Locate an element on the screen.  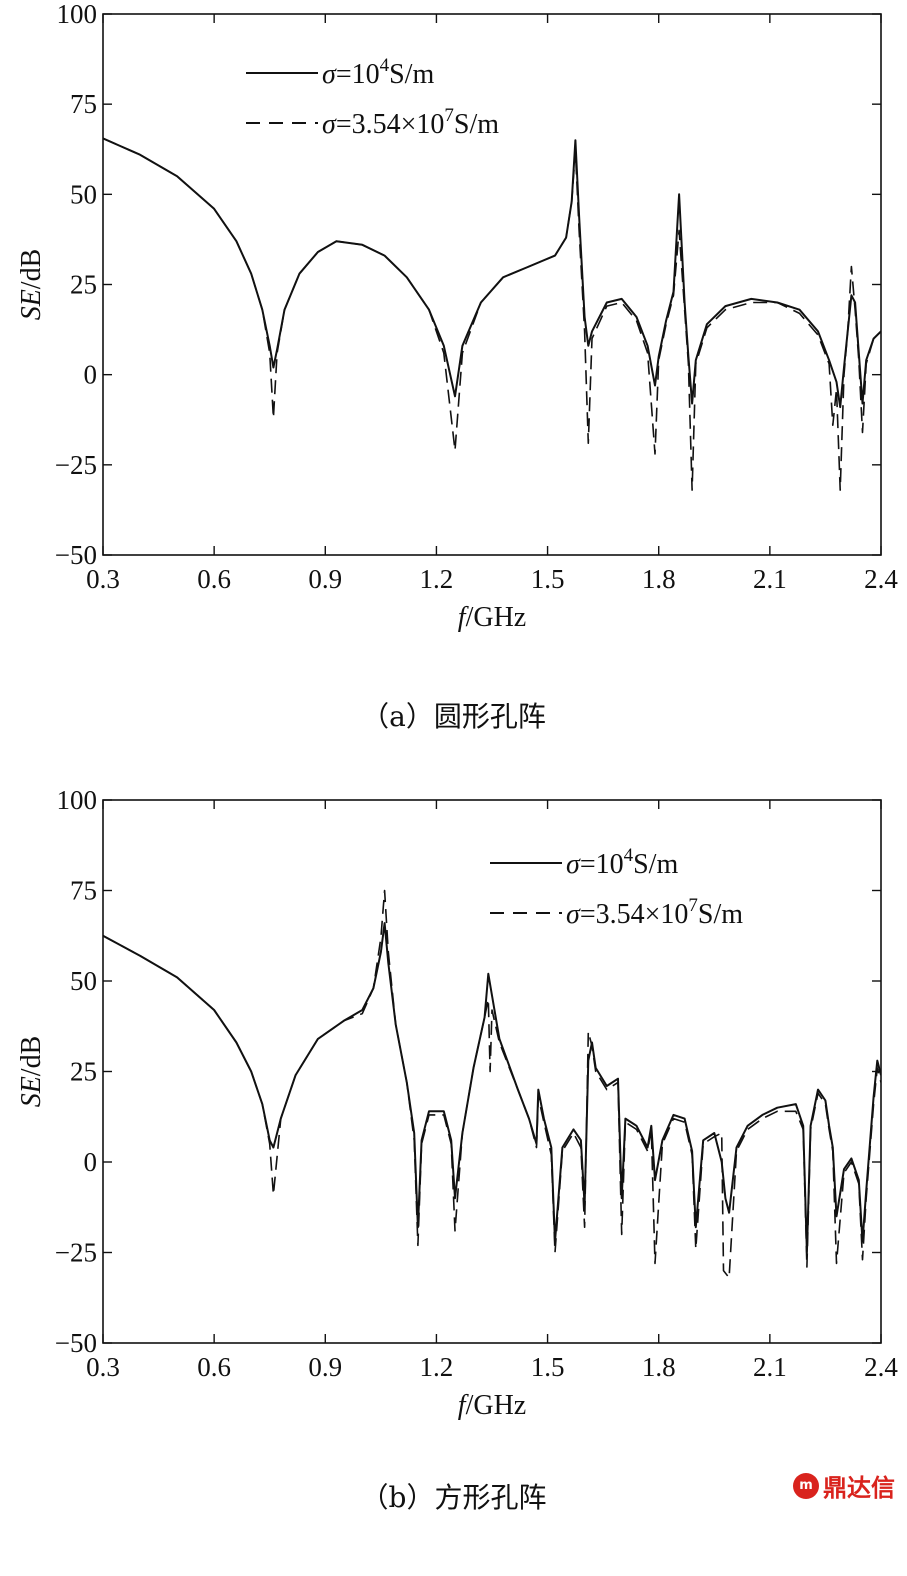
caption-b: （b）方形孔阵 is located at coordinates (453, 1497).